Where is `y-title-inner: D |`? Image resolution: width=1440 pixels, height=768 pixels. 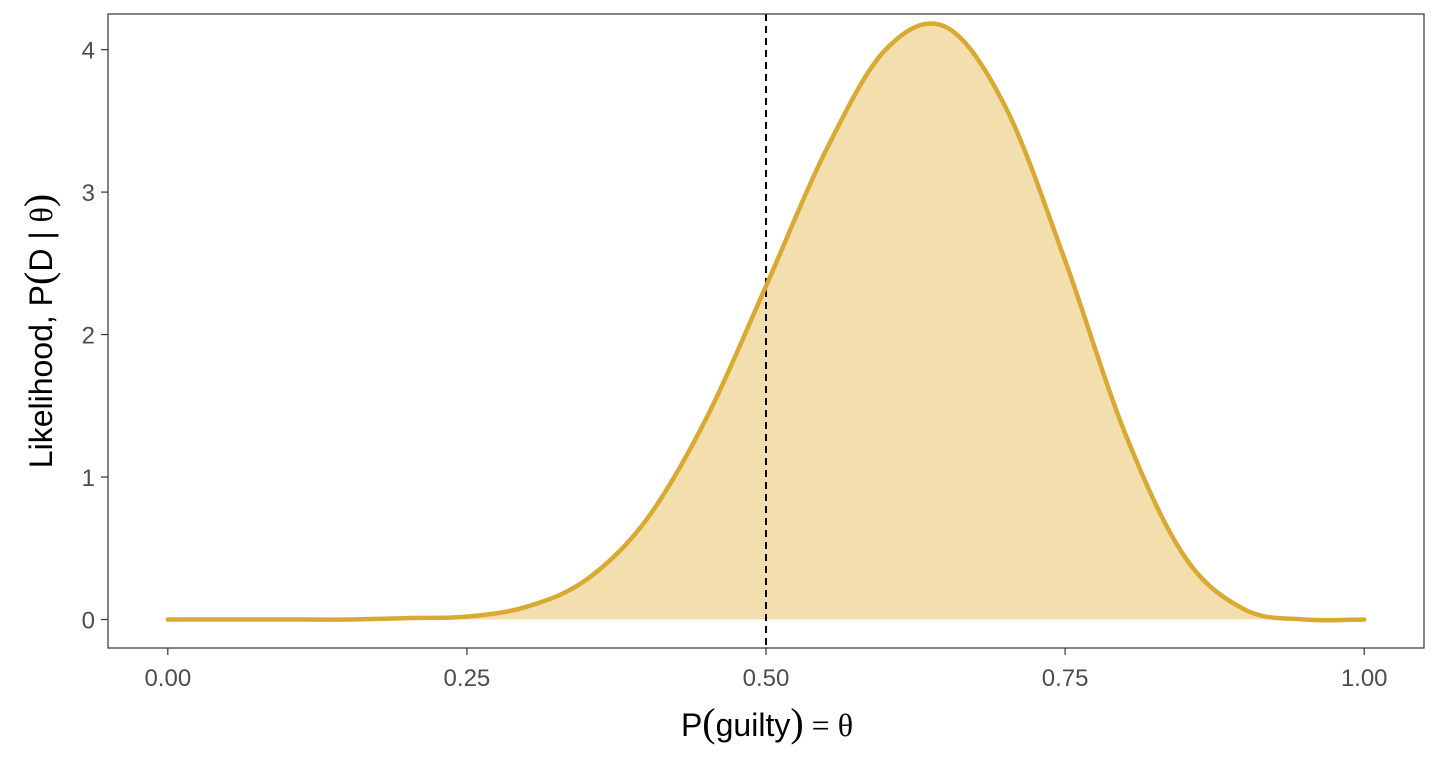 y-title-inner: D | is located at coordinates (41, 246).